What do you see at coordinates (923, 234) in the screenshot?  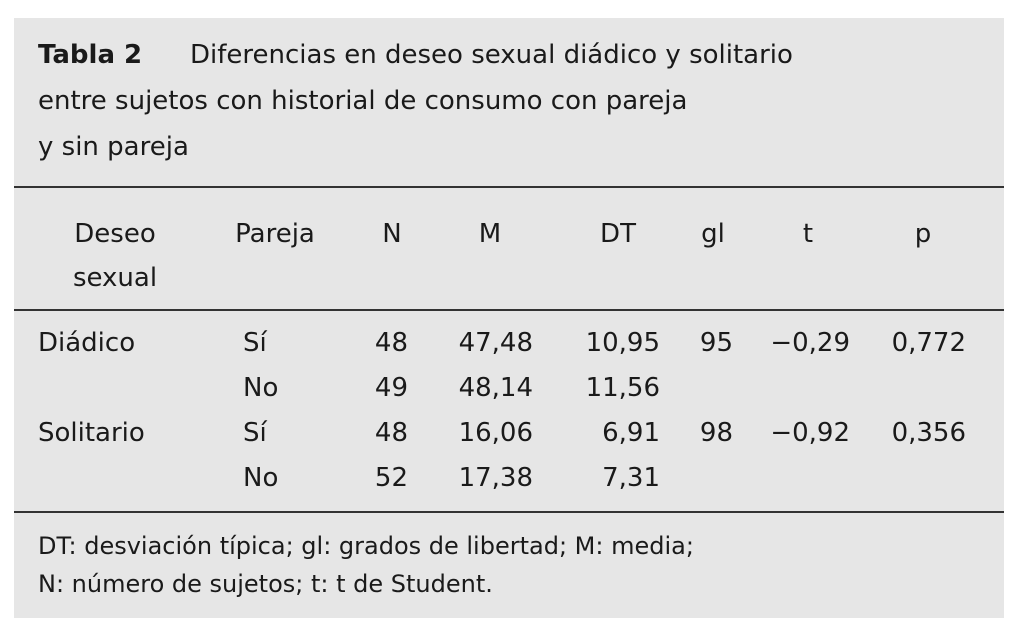 I see `column-header: p` at bounding box center [923, 234].